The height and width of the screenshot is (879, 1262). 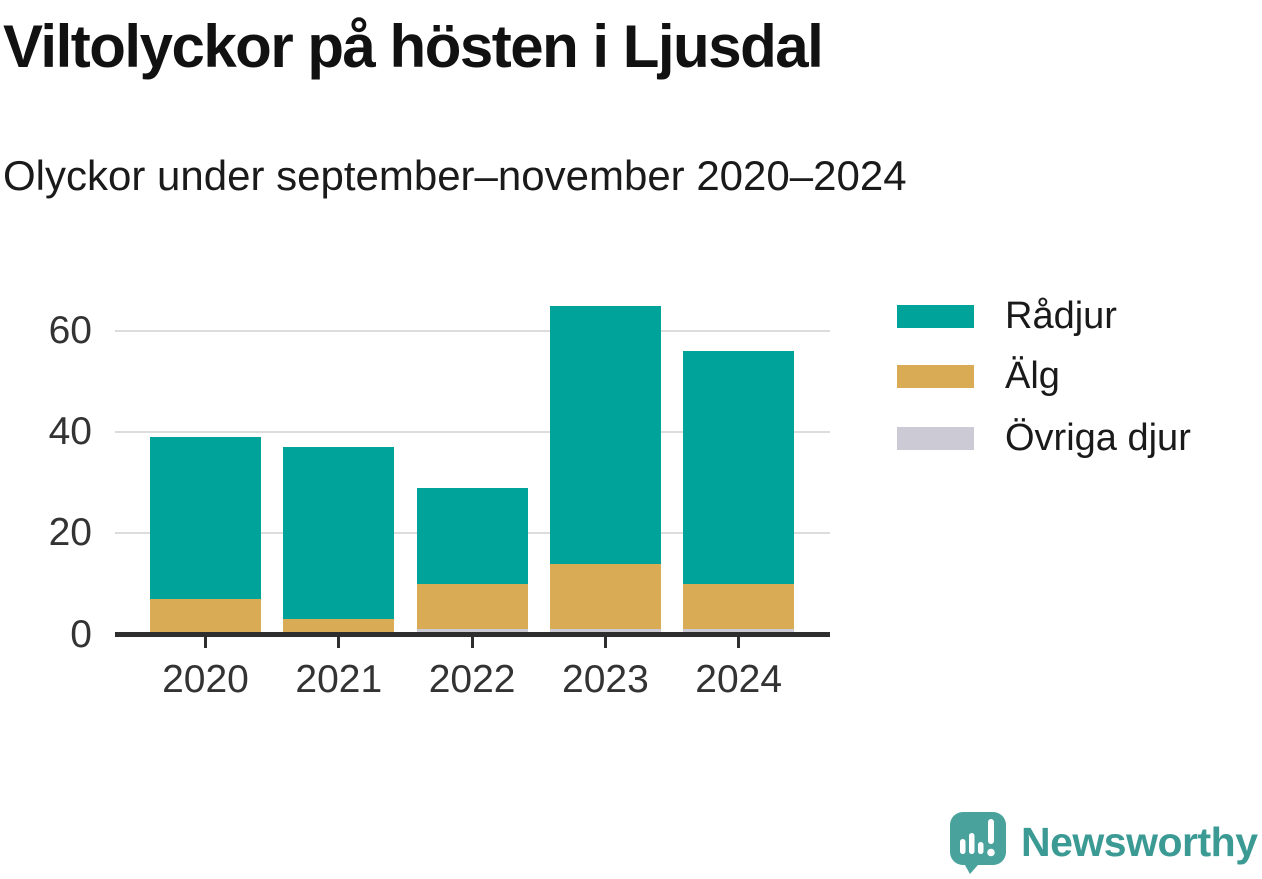 I want to click on x-axis-tick-label: 2021, so click(x=339, y=679).